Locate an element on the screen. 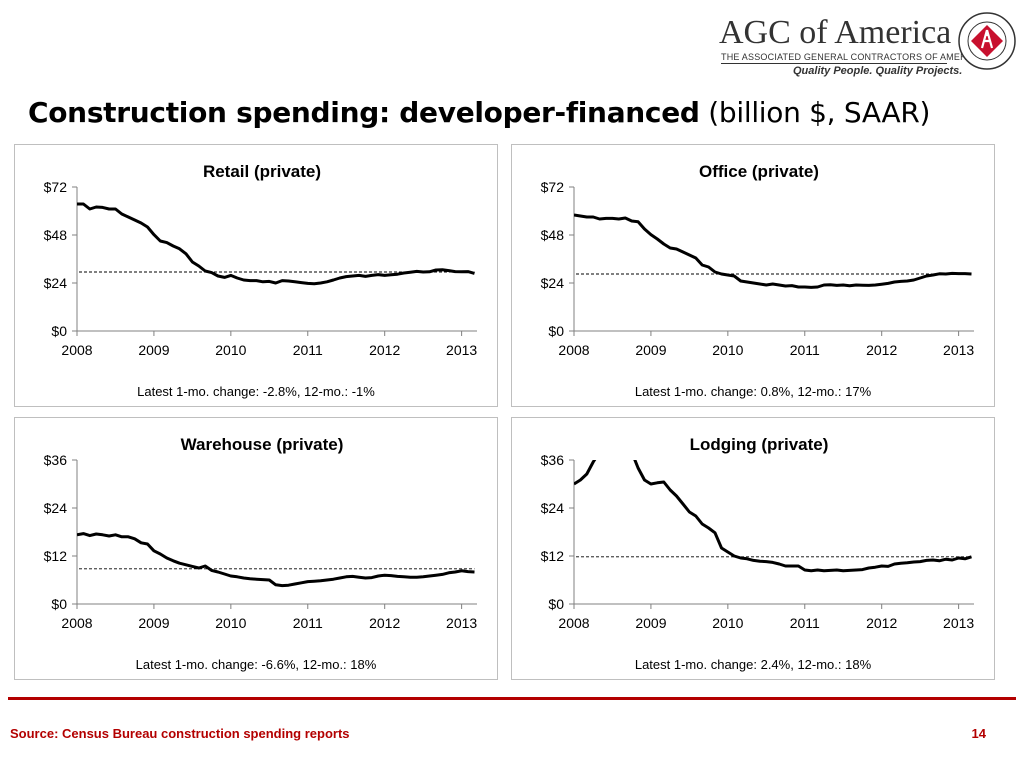 The height and width of the screenshot is (768, 1024). chart-title: Retail (private) is located at coordinates (262, 171).